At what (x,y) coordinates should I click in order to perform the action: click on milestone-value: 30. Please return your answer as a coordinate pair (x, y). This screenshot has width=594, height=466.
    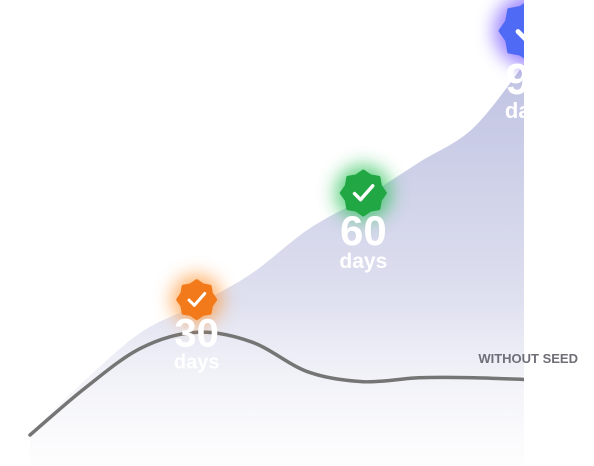
    Looking at the image, I should click on (196, 334).